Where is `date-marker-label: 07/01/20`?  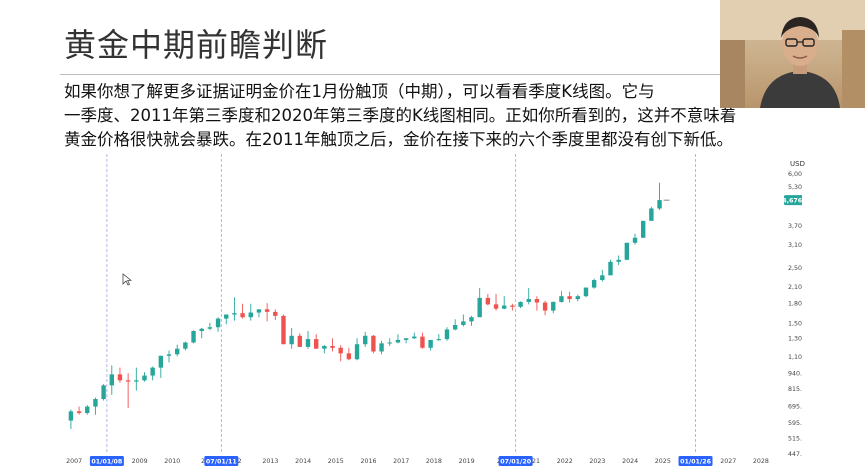
date-marker-label: 07/01/20 is located at coordinates (516, 462).